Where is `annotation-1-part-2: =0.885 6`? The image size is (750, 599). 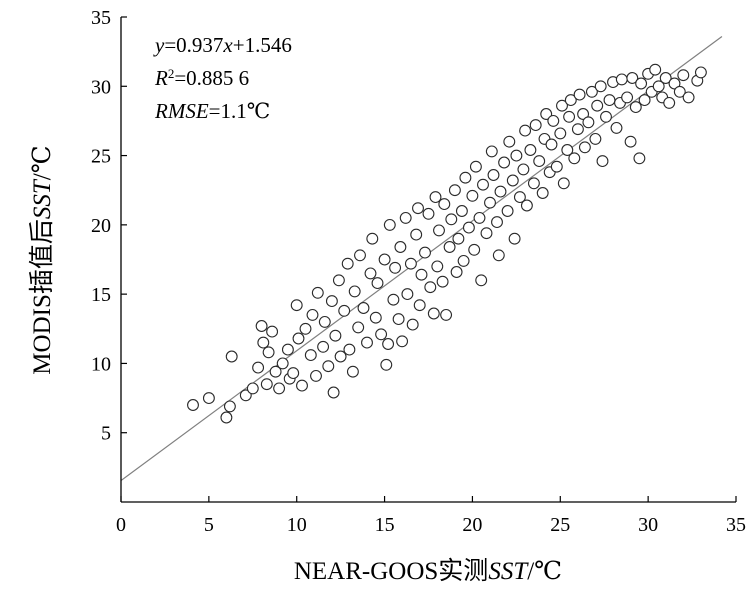
annotation-1-part-2: =0.885 6 is located at coordinates (211, 78).